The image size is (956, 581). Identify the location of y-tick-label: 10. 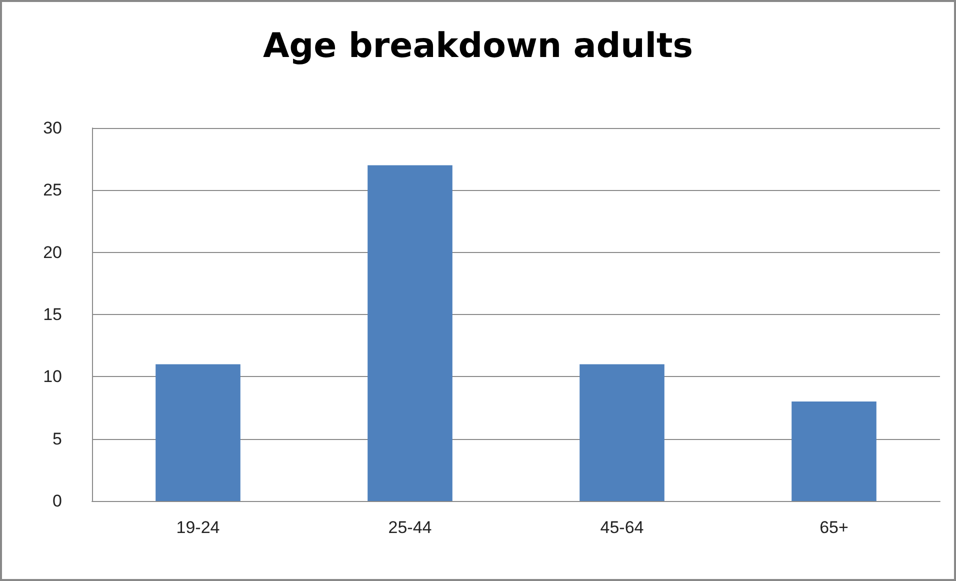
(52, 376).